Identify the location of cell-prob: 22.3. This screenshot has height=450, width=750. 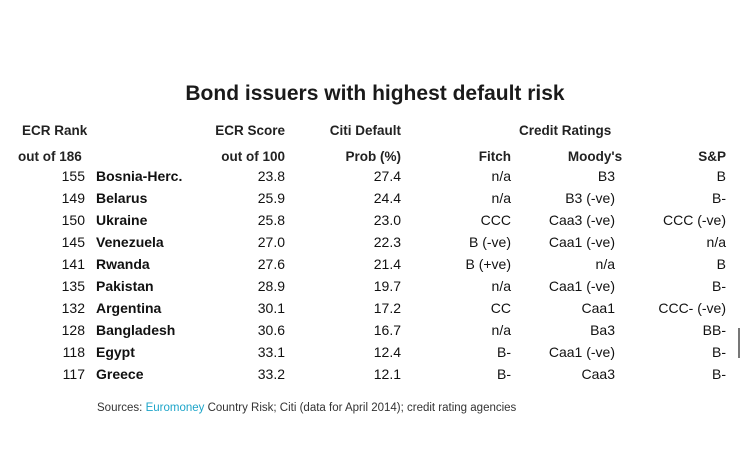
(387, 242).